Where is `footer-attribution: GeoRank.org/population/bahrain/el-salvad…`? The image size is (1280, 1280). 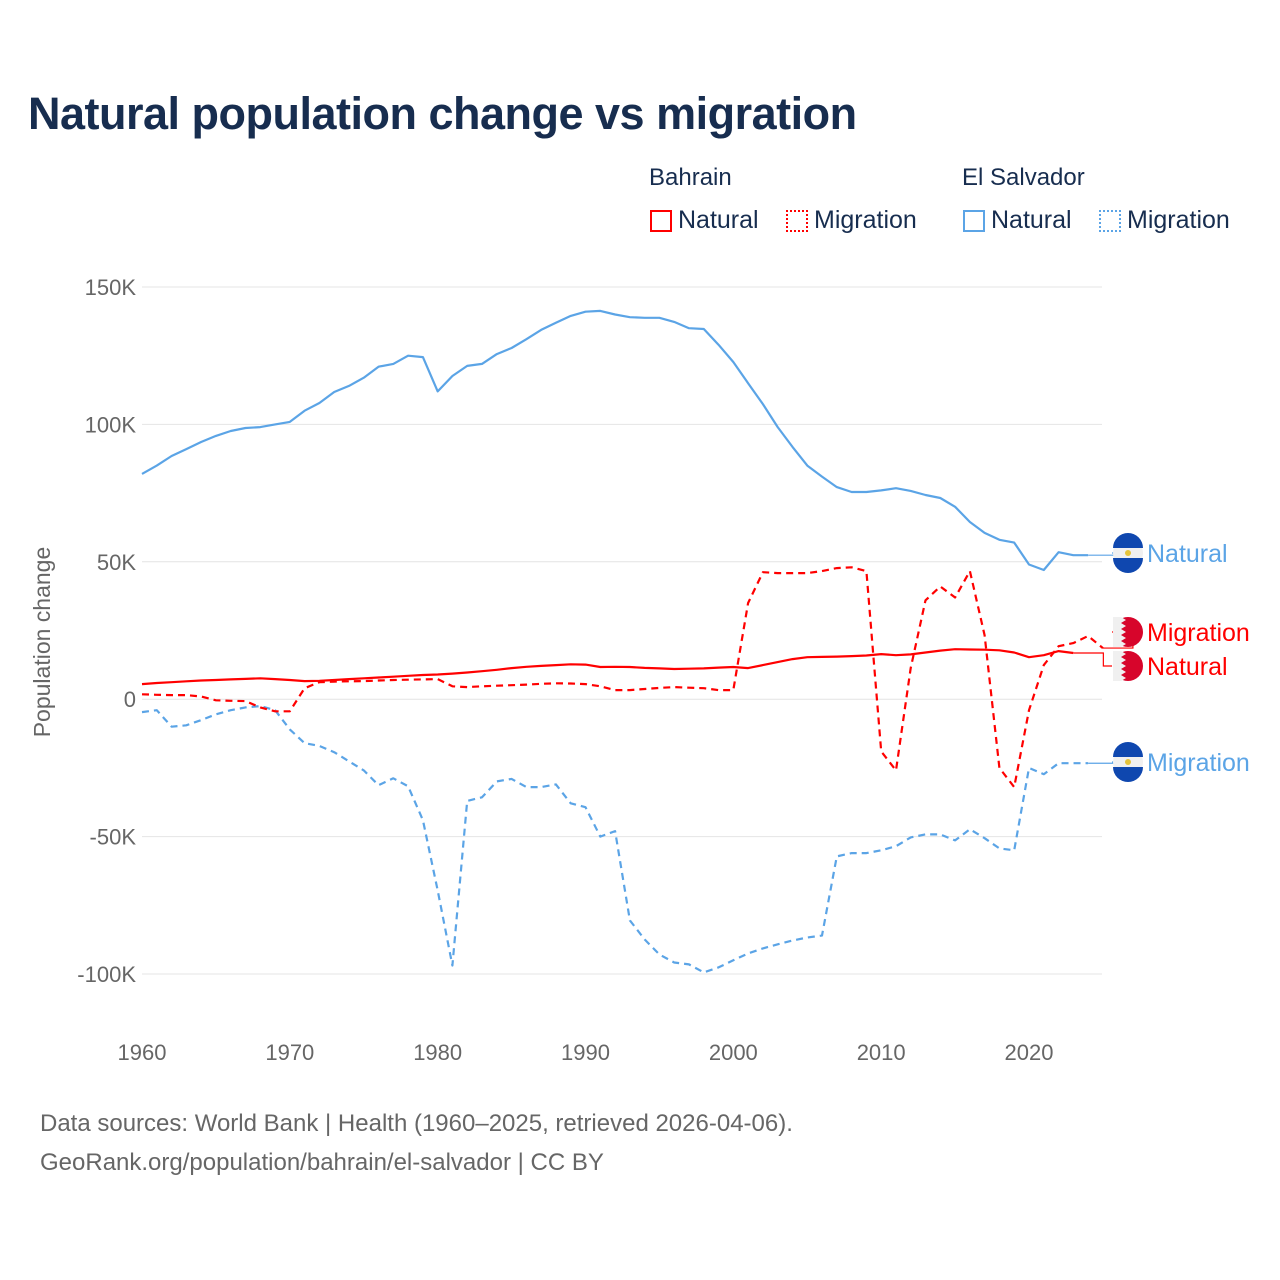
footer-attribution: GeoRank.org/population/bahrain/el-salvad… is located at coordinates (322, 1162).